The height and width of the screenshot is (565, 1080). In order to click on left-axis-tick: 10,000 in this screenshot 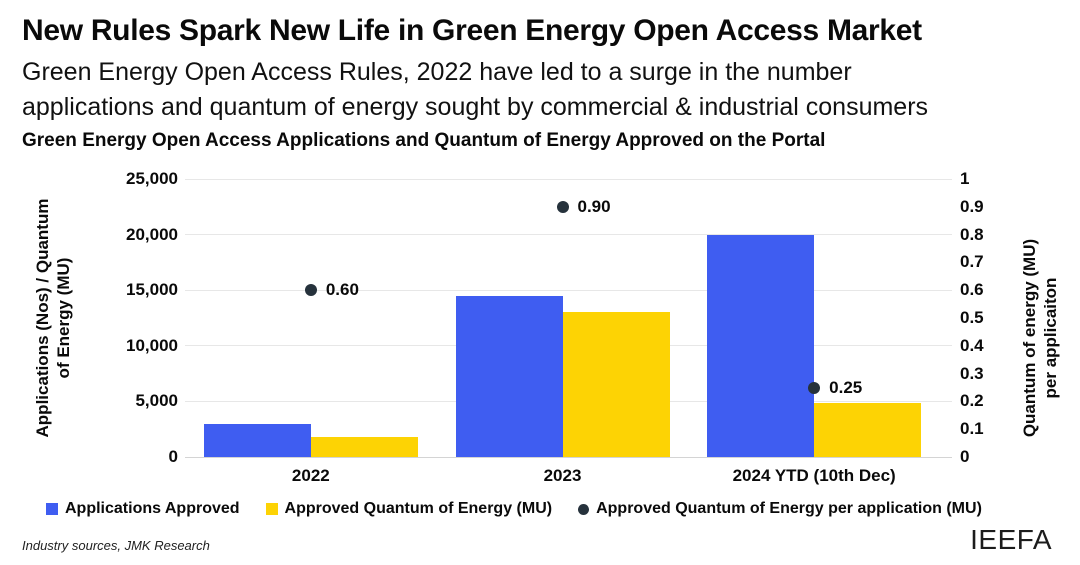, I will do `click(152, 345)`.